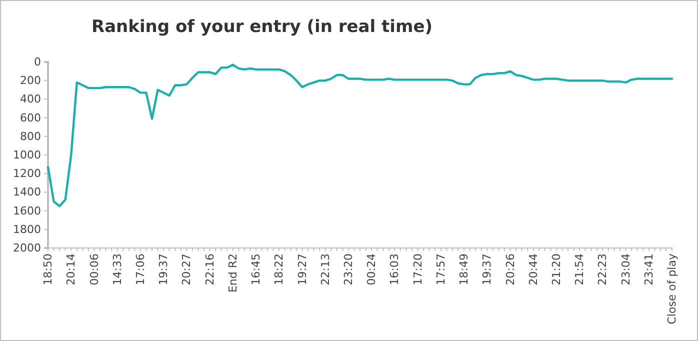 This screenshot has height=341, width=698. Describe the element at coordinates (625, 270) in the screenshot. I see `x-tick-label: 23:04` at that location.